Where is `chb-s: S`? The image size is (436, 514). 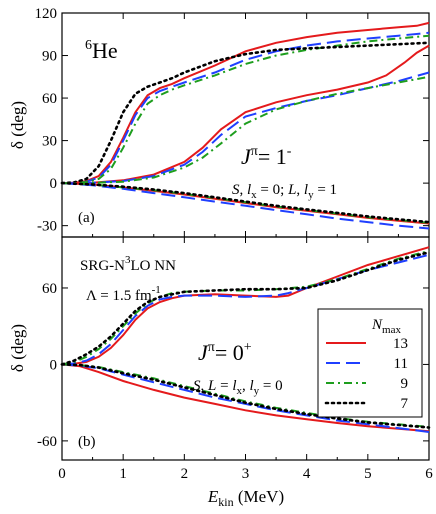
chb-s: S is located at coordinates (197, 386).